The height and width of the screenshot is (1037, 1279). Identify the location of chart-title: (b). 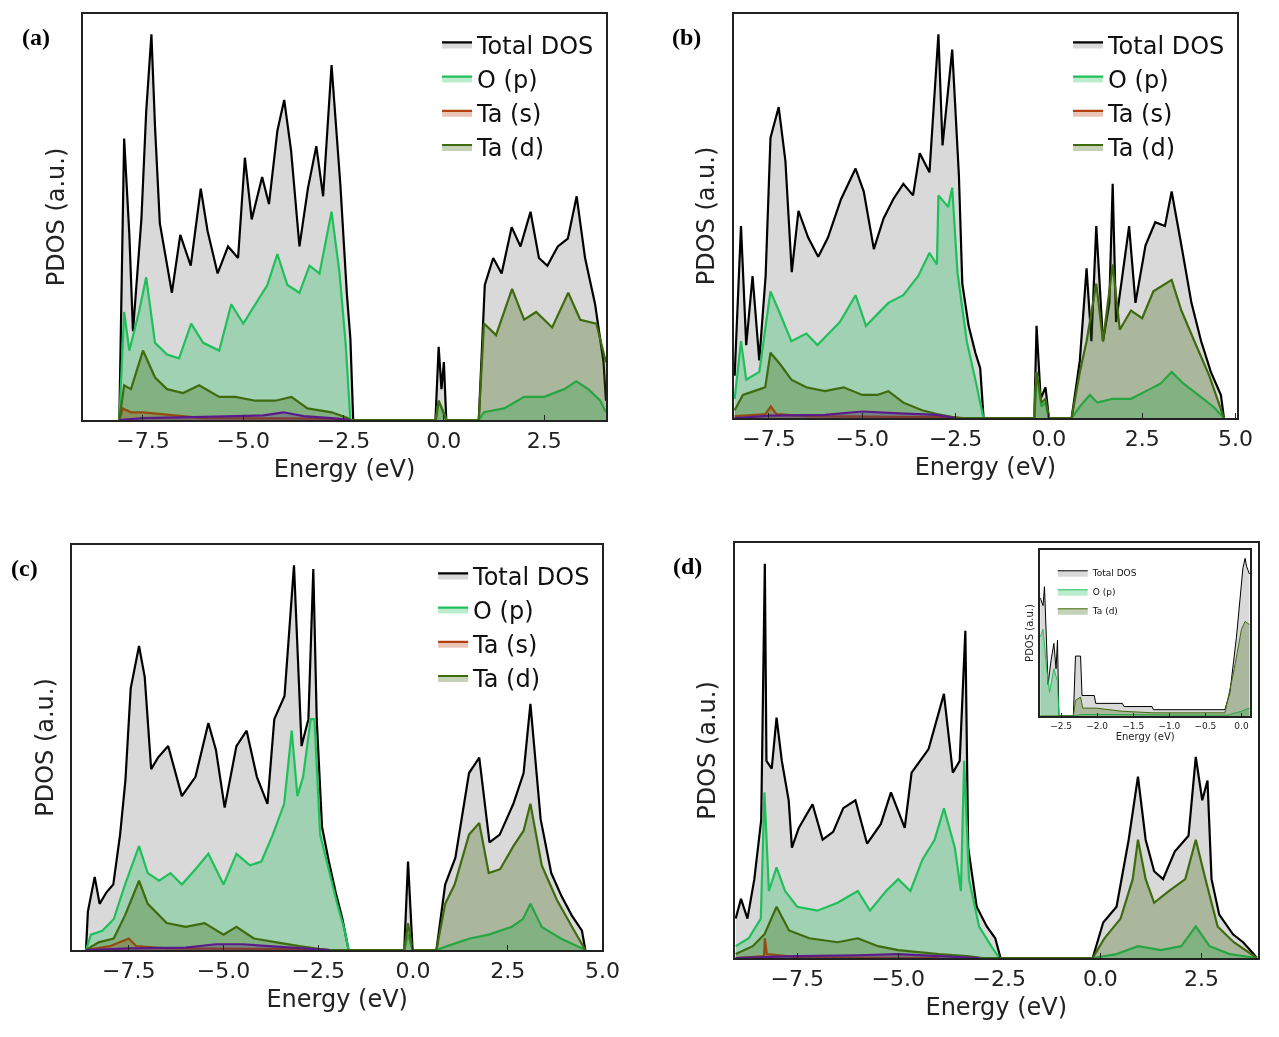
(687, 37).